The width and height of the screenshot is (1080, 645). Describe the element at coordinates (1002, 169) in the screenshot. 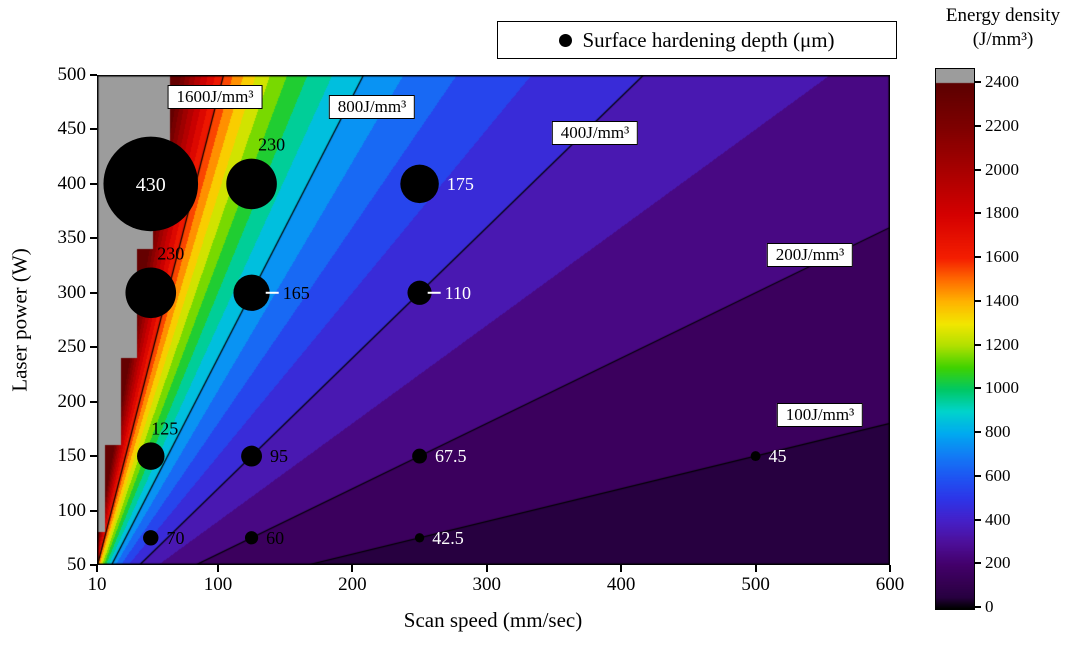

I see `colorbar-tick-label: 2000` at that location.